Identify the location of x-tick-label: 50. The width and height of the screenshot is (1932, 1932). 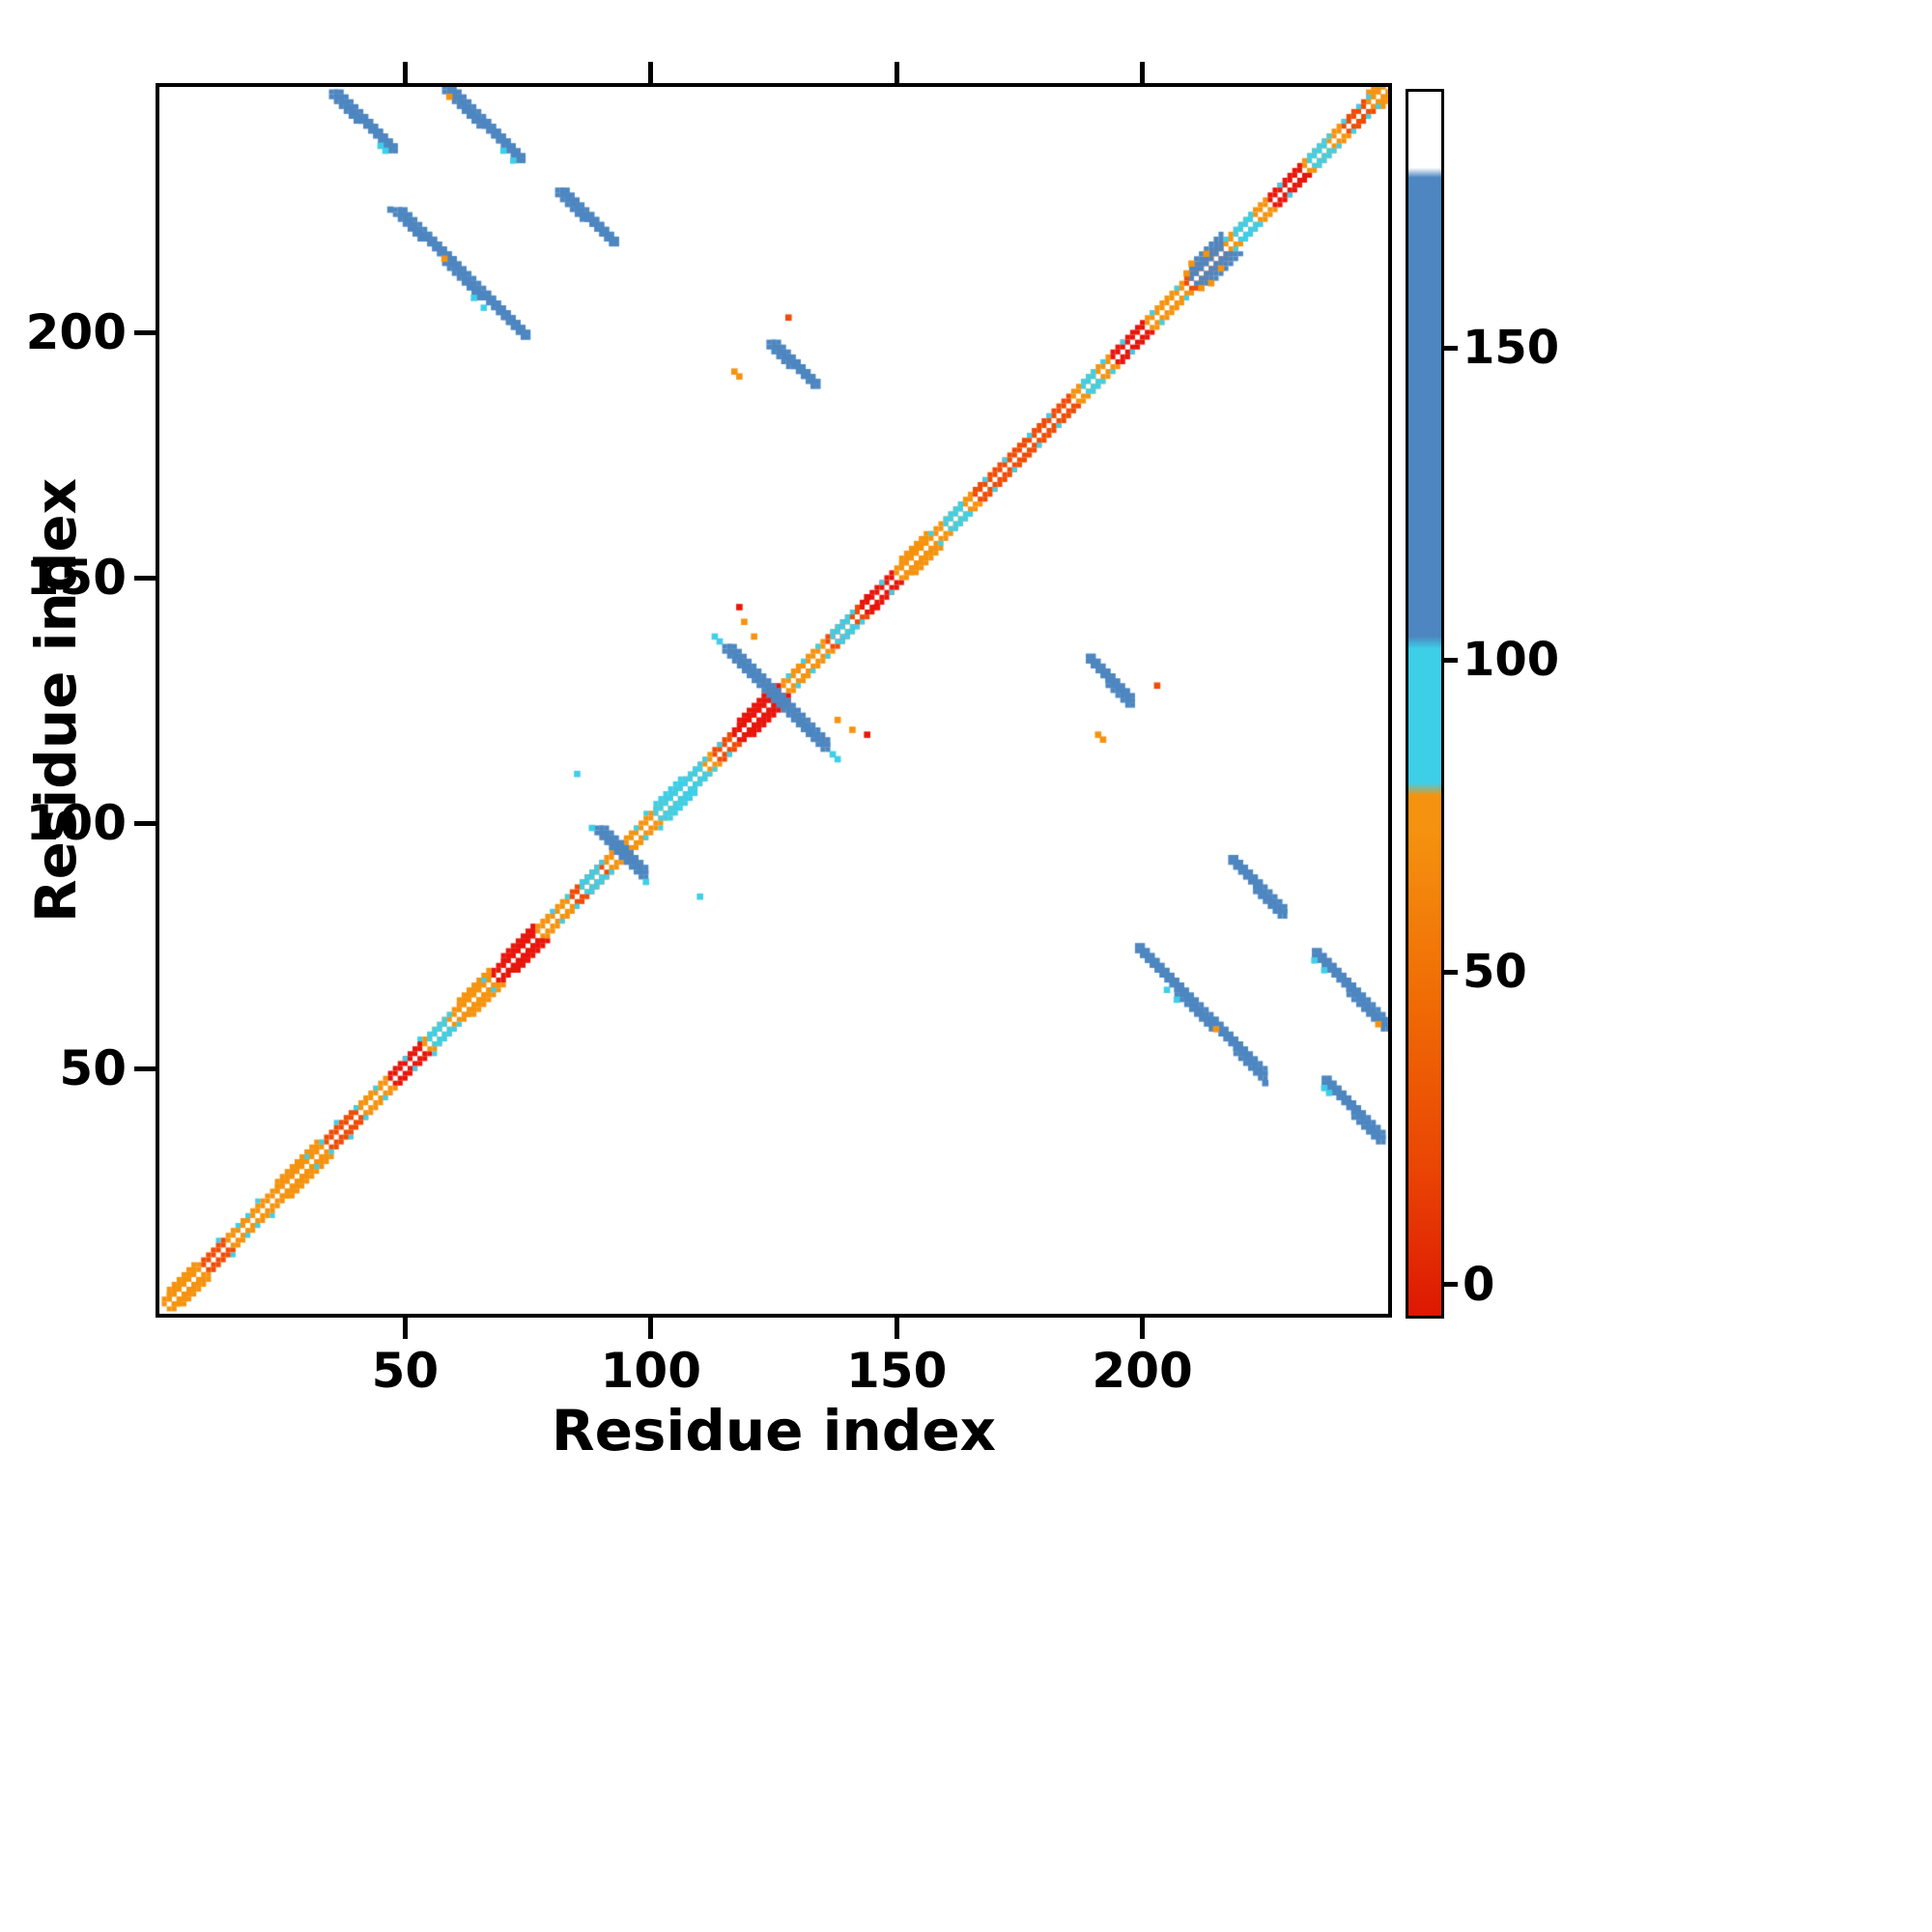
(405, 1371).